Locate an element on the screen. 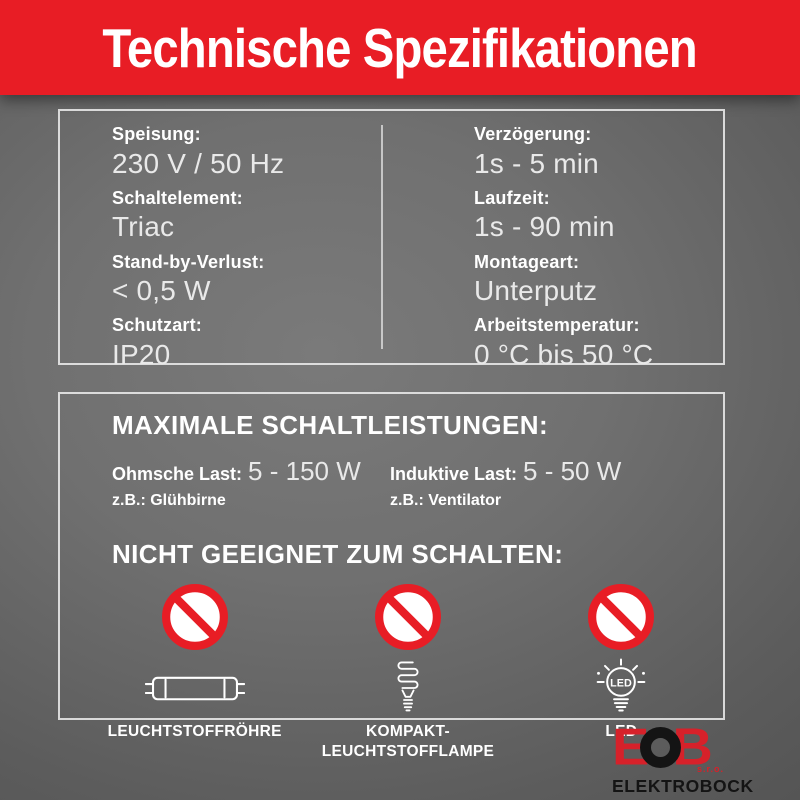  spec-row-schaltelement: Schaltelement: Triac is located at coordinates (247, 216).